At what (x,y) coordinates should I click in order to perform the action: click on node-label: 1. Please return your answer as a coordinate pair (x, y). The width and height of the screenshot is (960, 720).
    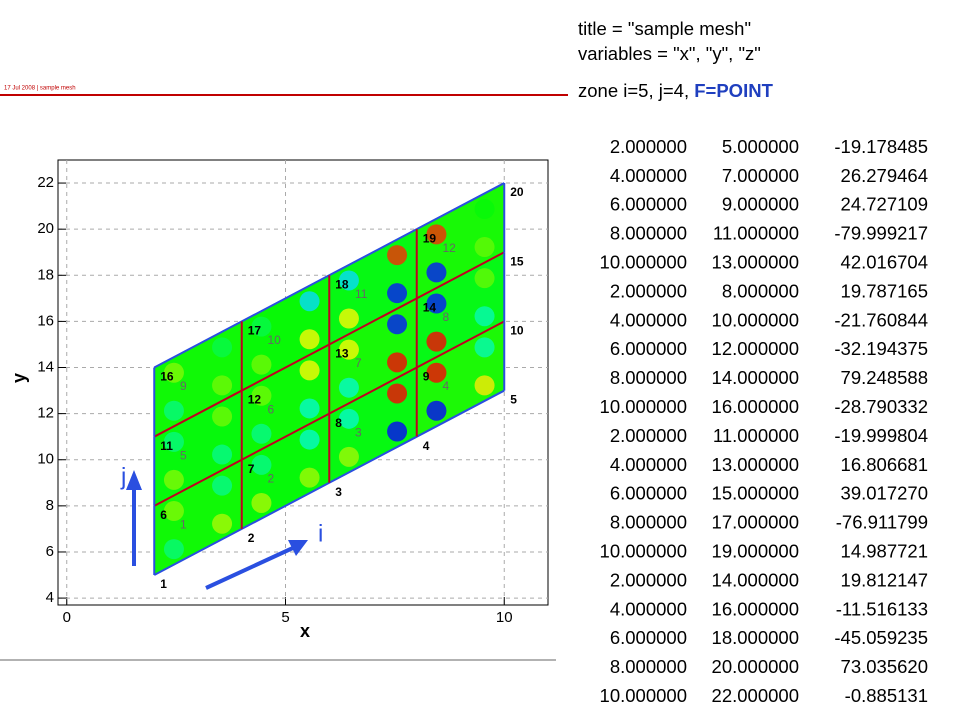
    Looking at the image, I should click on (163, 584).